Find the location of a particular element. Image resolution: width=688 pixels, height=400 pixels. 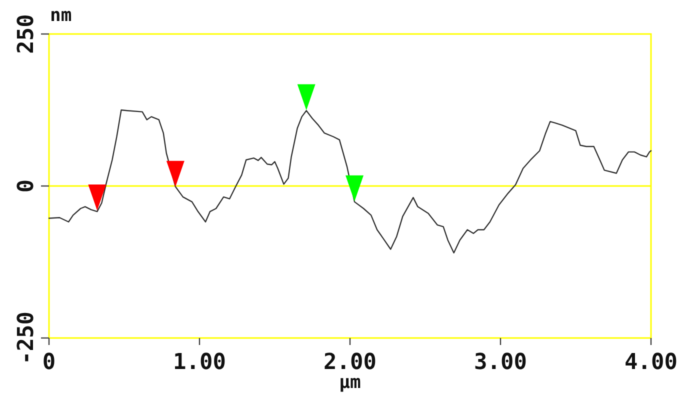

x-tick-label: 2.00 is located at coordinates (350, 362).